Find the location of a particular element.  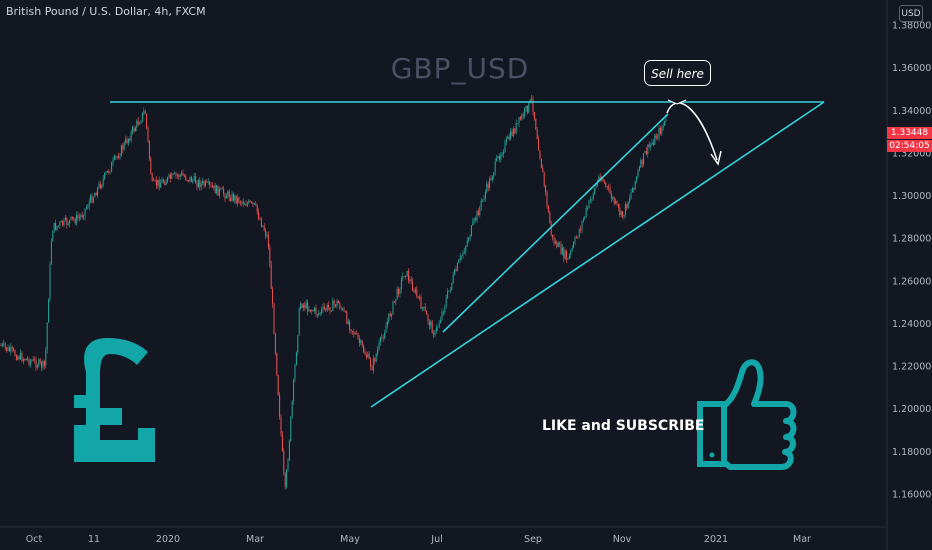

time-tick-label: 2020 is located at coordinates (168, 539).